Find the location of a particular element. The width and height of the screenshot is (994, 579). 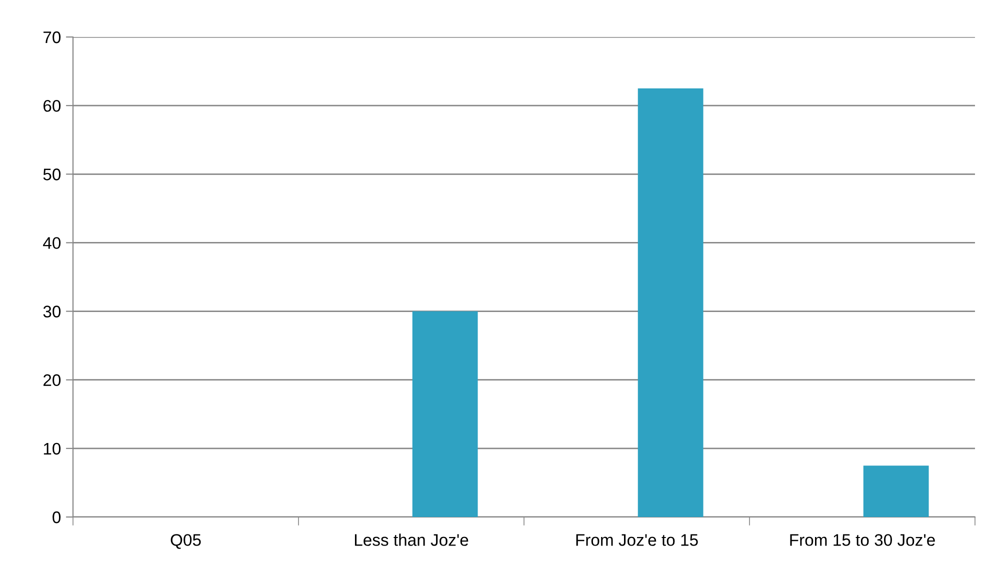

y-tick-label: 20 is located at coordinates (52, 380).